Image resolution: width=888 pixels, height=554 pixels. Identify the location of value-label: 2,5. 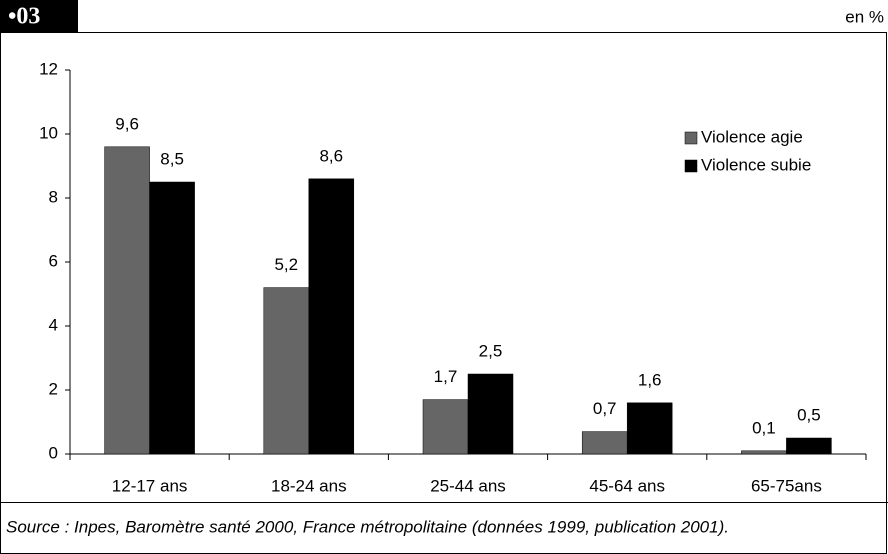
(491, 350).